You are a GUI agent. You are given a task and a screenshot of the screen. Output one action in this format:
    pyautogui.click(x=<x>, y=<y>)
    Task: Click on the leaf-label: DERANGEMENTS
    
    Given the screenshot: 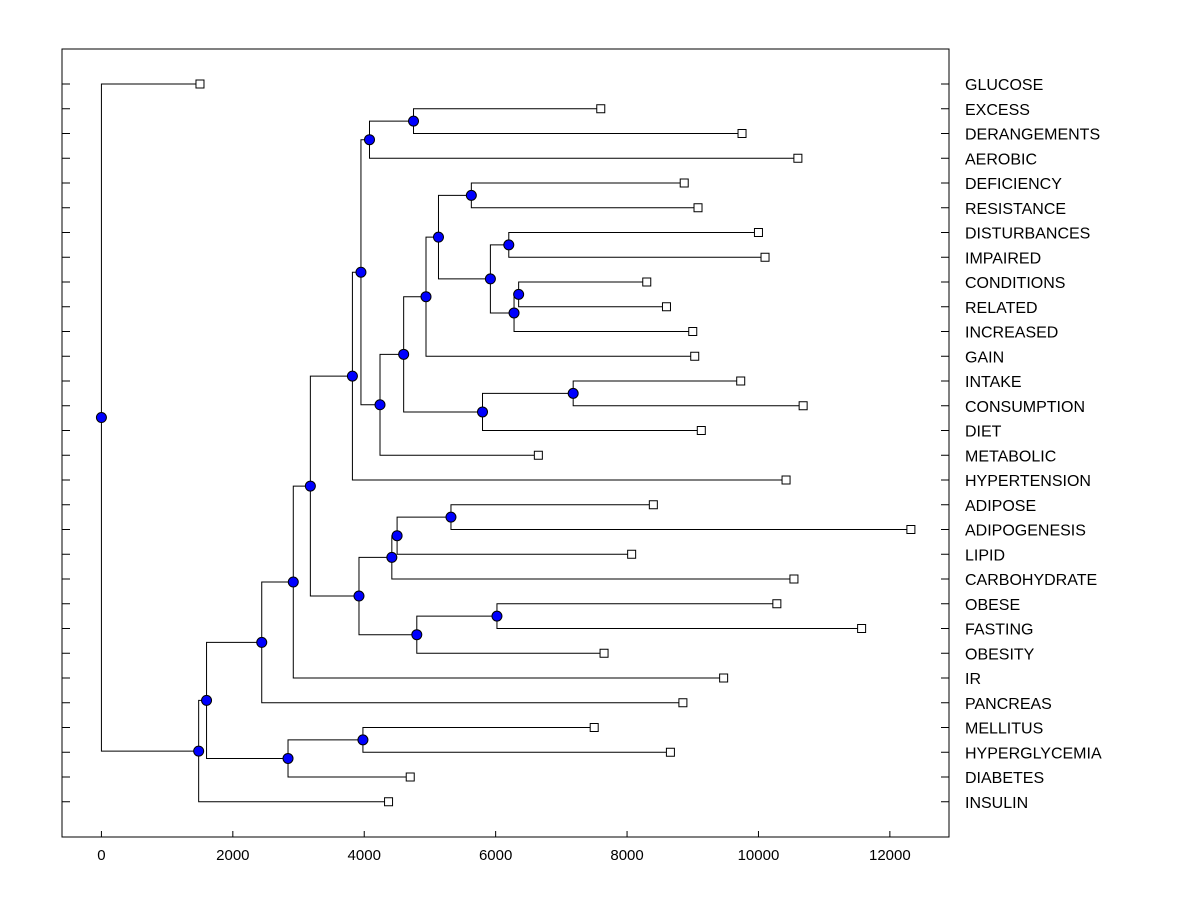 What is the action you would take?
    pyautogui.click(x=1032, y=135)
    